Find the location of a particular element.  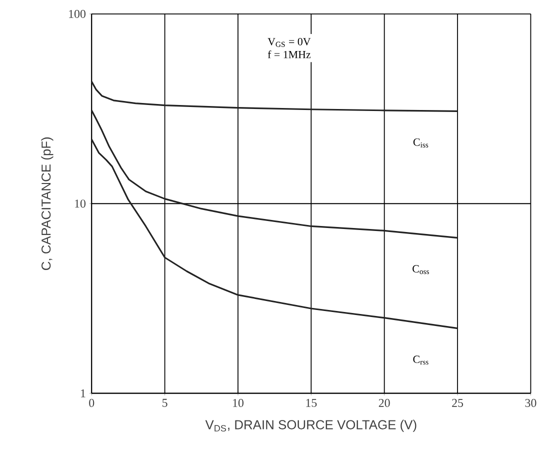

text: C$_{rss}$ is located at coordinates (420, 360).